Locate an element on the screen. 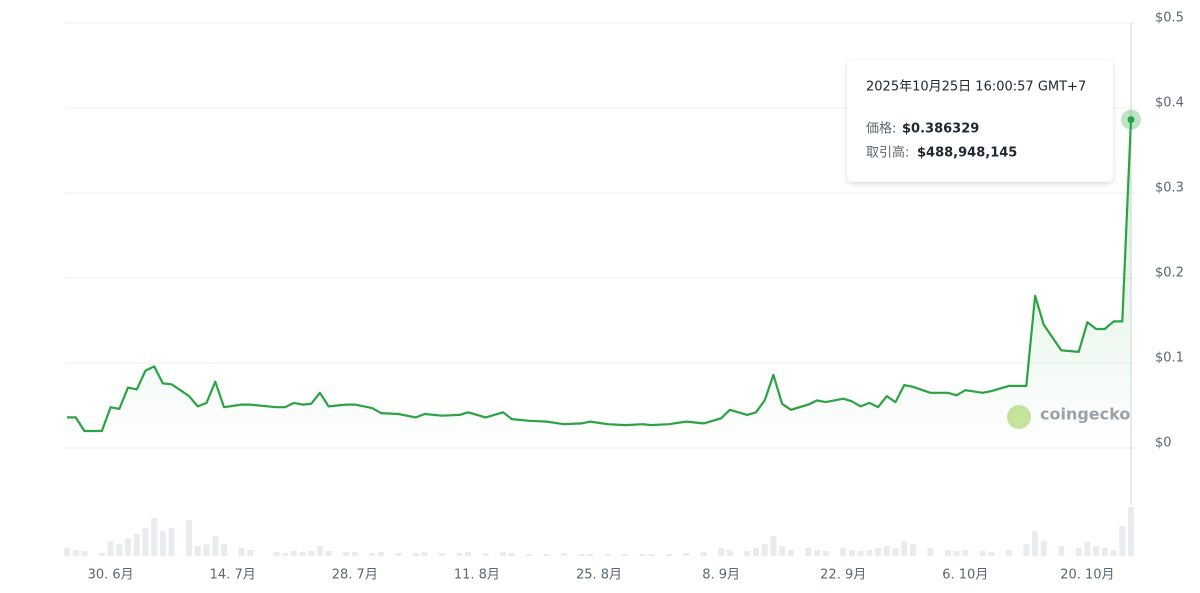  y-tick-label: $0 is located at coordinates (1163, 443).